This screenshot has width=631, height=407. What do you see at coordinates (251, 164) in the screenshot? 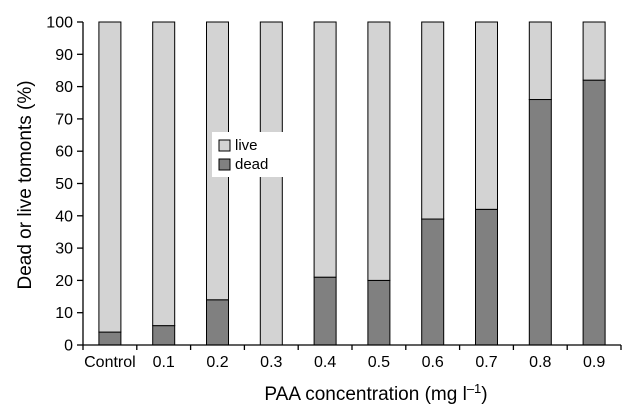
I see `legend-label-dead: dead` at bounding box center [251, 164].